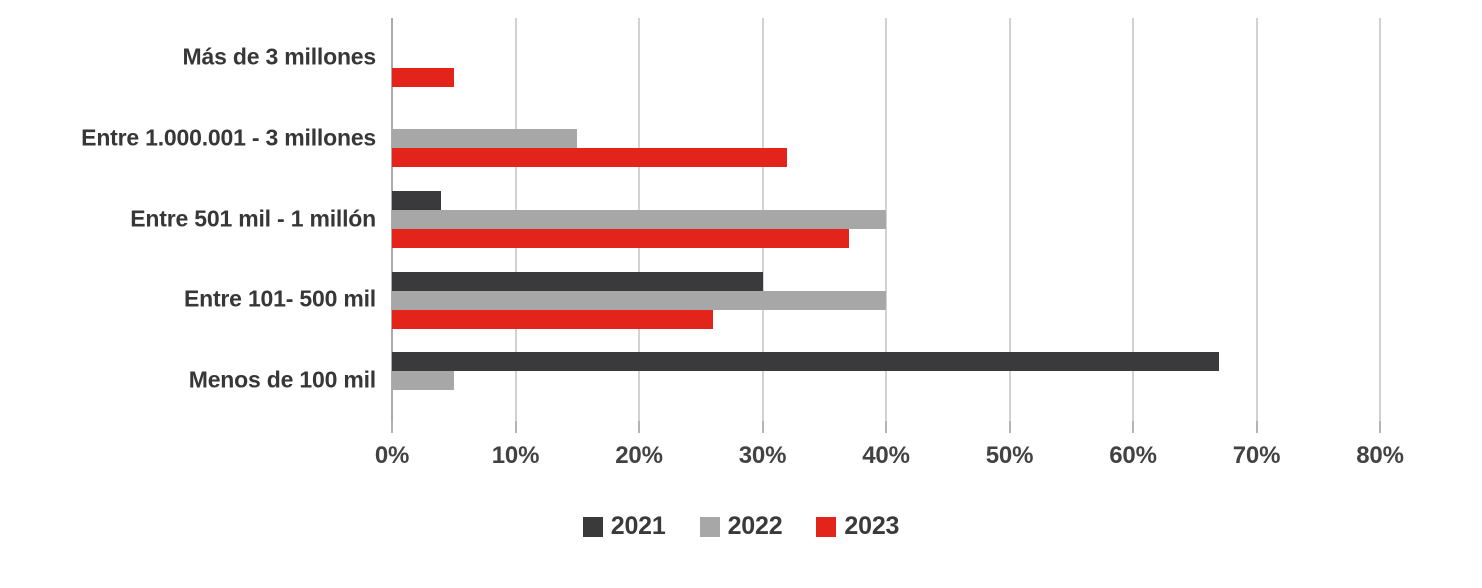 This screenshot has height=588, width=1482. What do you see at coordinates (485, 139) in the screenshot?
I see `bar-2022-entre-1-000-001-3-millones` at bounding box center [485, 139].